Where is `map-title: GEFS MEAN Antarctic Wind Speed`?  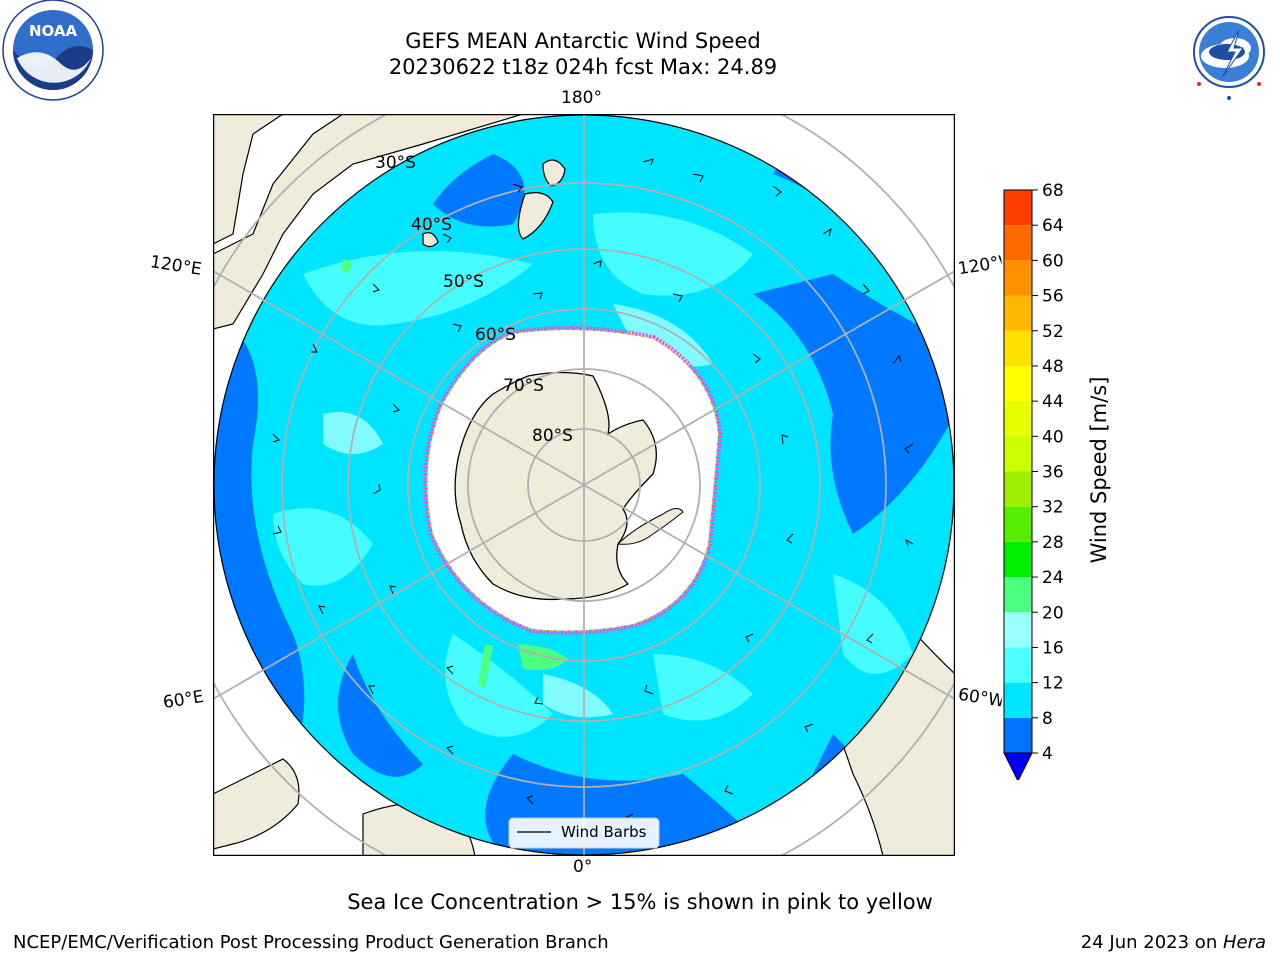
map-title: GEFS MEAN Antarctic Wind Speed is located at coordinates (583, 41).